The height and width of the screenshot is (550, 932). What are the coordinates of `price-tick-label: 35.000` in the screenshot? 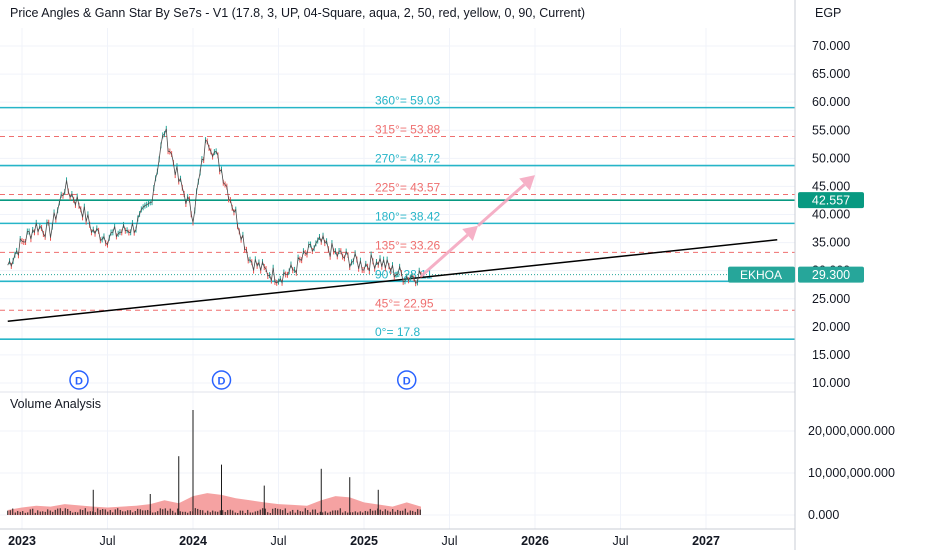 It's located at (831, 243).